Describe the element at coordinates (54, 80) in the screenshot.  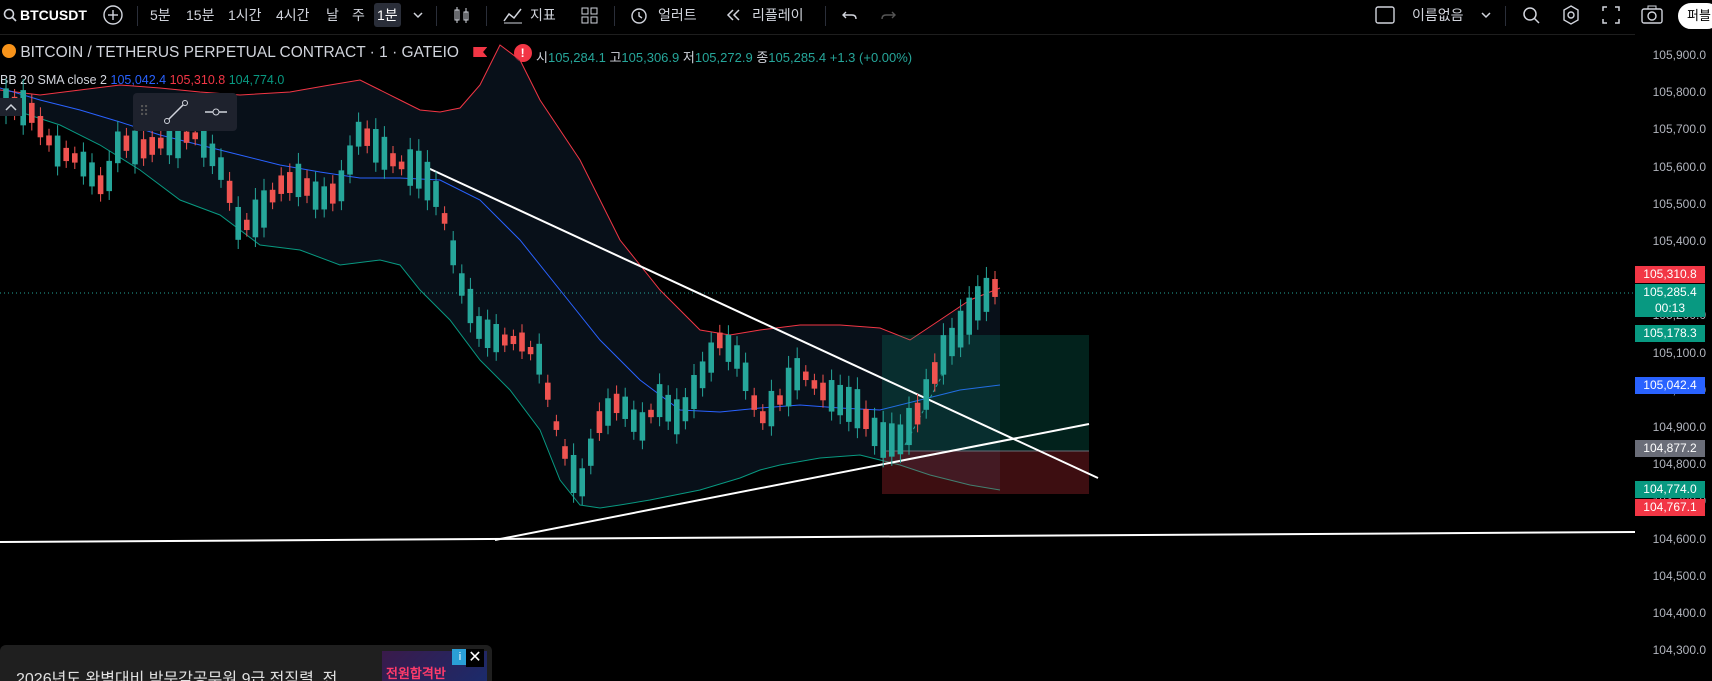
I see `indicator-name: BB 20 SMA close 2` at that location.